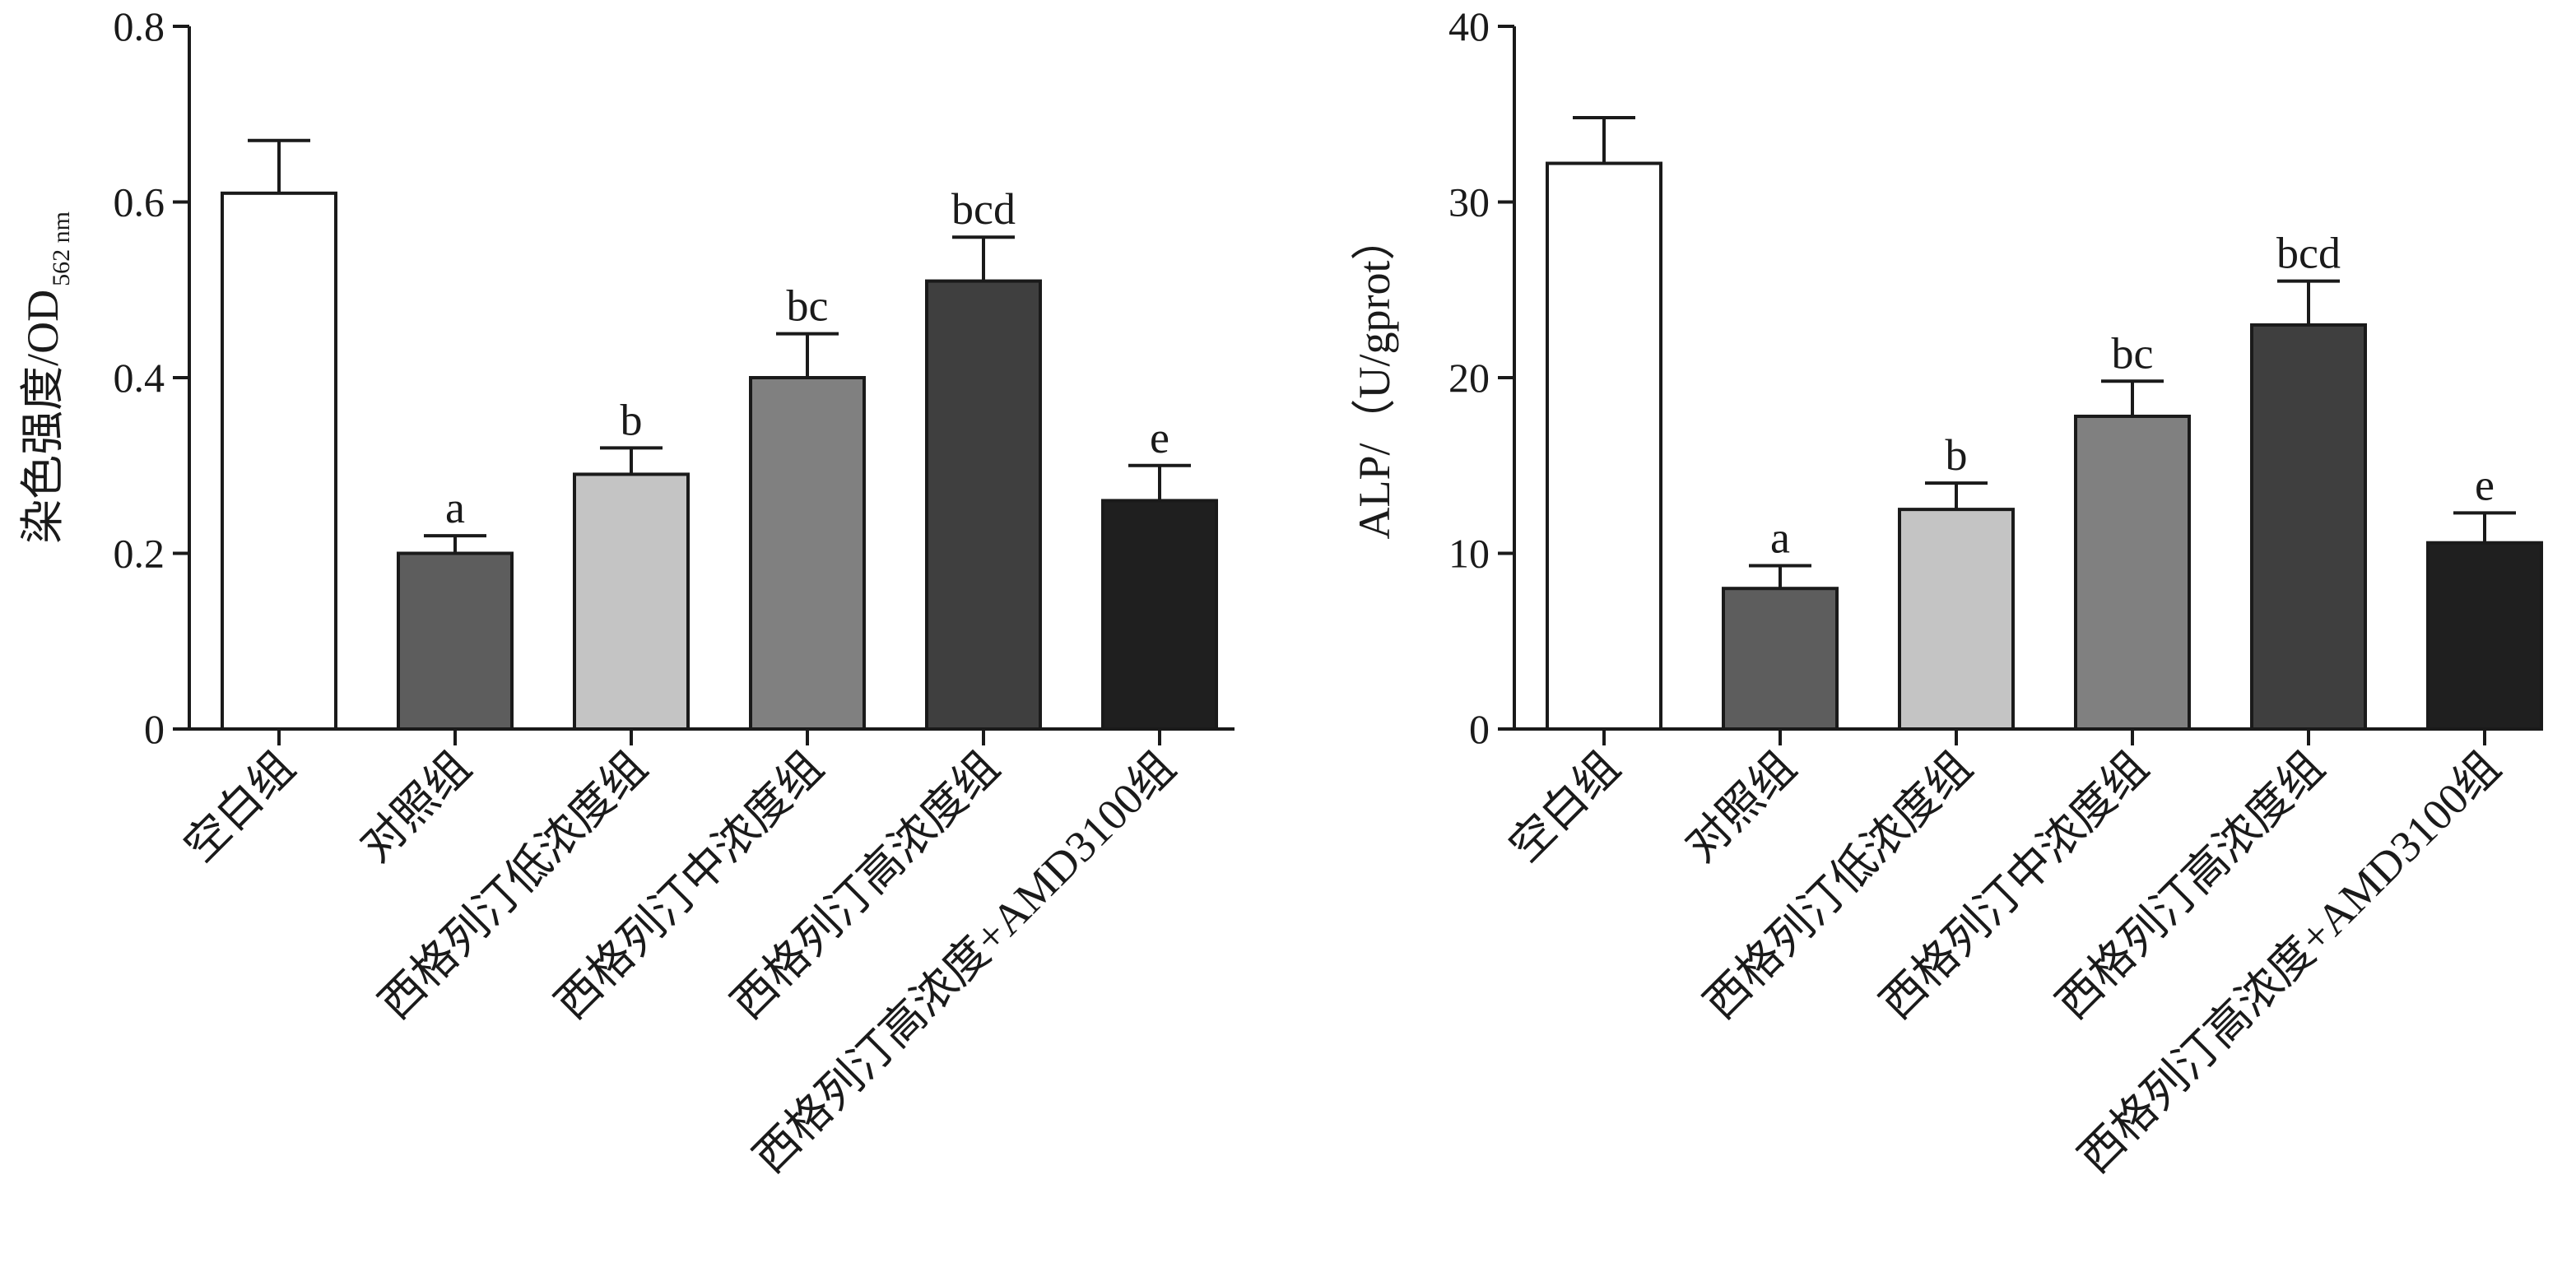 The image size is (2576, 1263). I want to click on y-tick-label: 20, so click(1469, 378).